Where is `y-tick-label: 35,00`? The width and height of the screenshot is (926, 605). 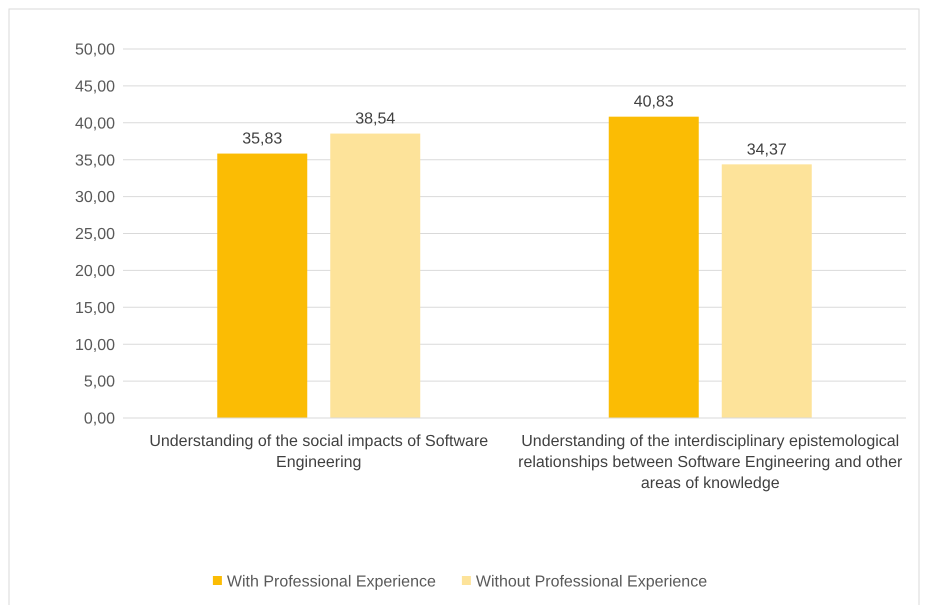
y-tick-label: 35,00 is located at coordinates (95, 161).